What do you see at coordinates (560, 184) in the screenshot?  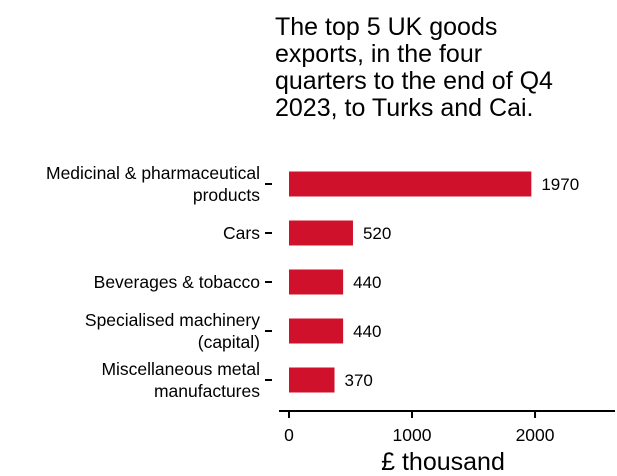 I see `data-label: 1970` at bounding box center [560, 184].